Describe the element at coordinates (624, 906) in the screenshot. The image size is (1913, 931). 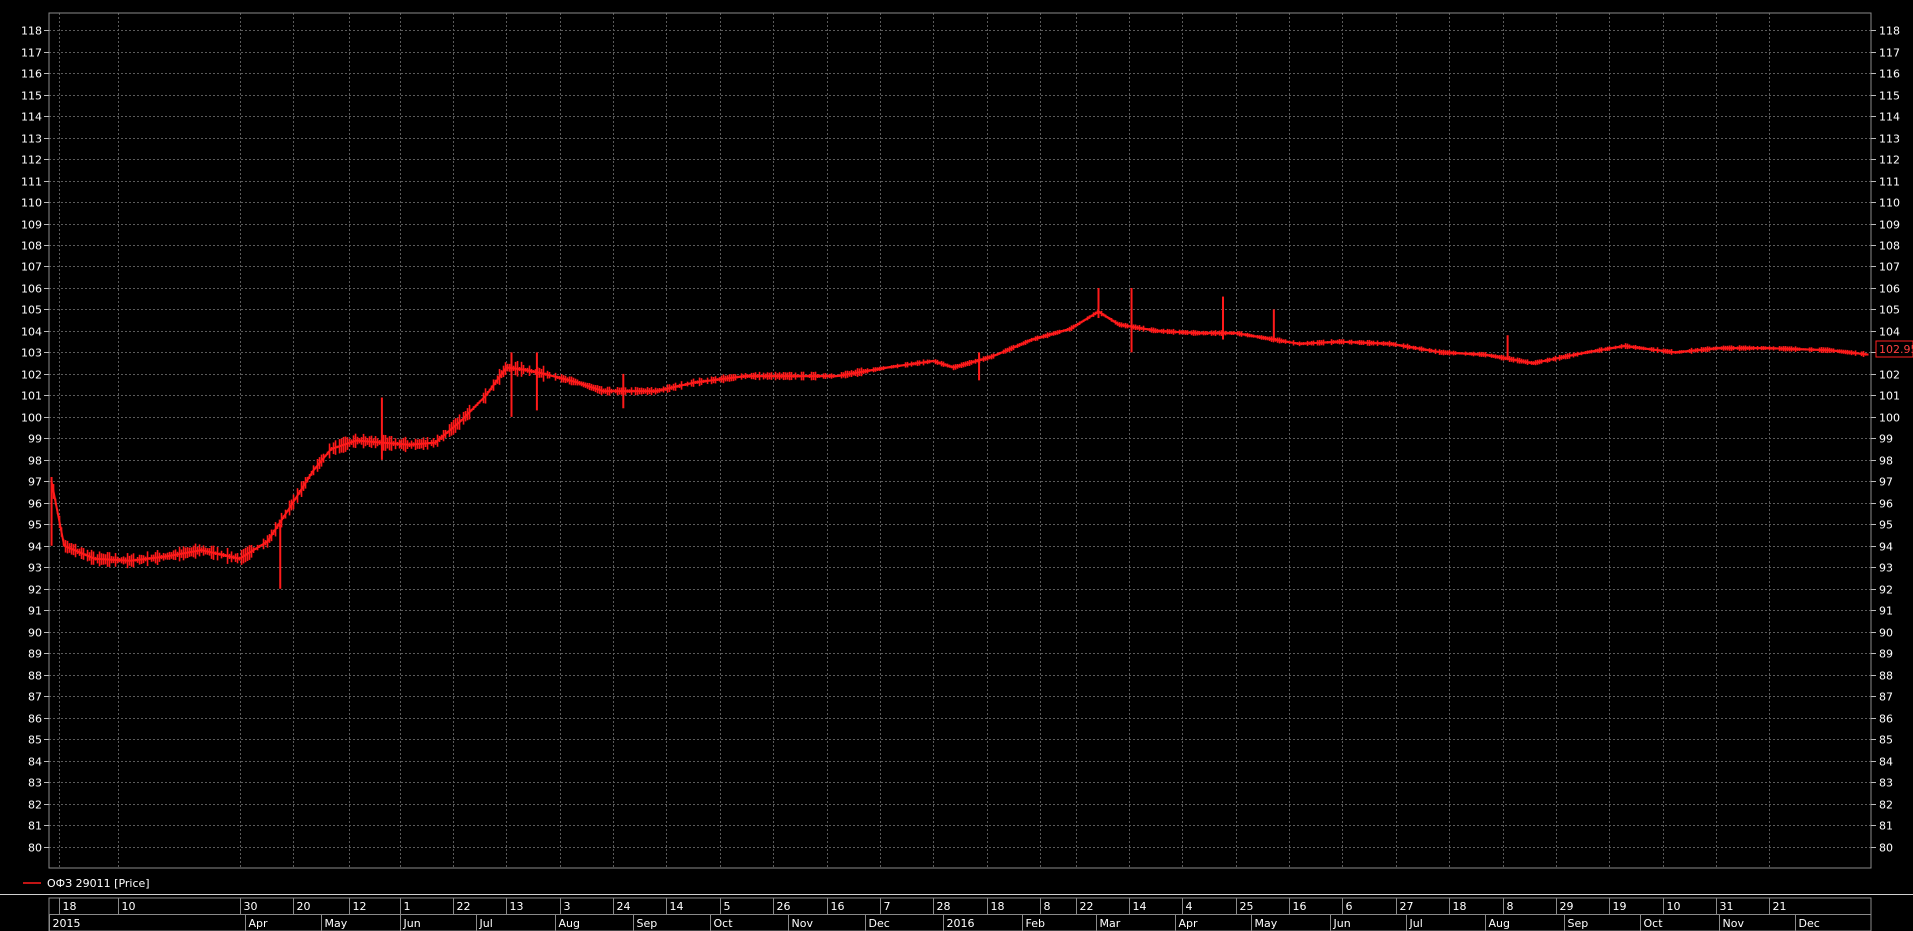
I see `x-day-tick-label: 24` at that location.